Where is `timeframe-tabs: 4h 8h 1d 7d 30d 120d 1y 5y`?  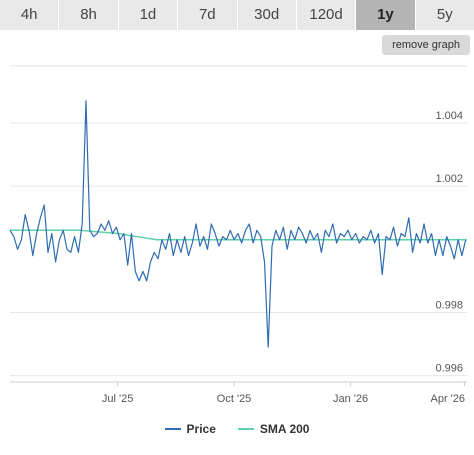 timeframe-tabs: 4h 8h 1d 7d 30d 120d 1y 5y is located at coordinates (237, 15).